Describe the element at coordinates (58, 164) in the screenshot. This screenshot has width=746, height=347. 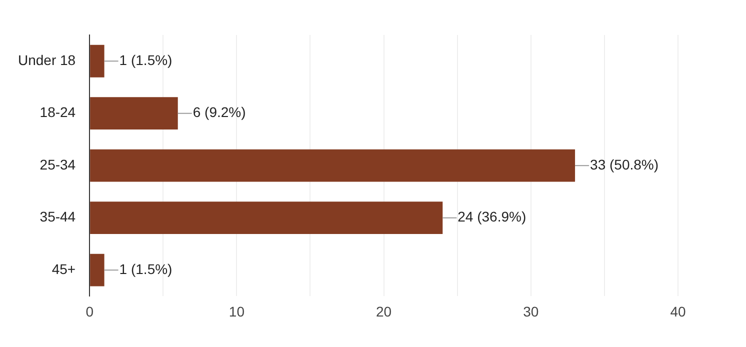
I see `y-tick-label: 25-34` at that location.